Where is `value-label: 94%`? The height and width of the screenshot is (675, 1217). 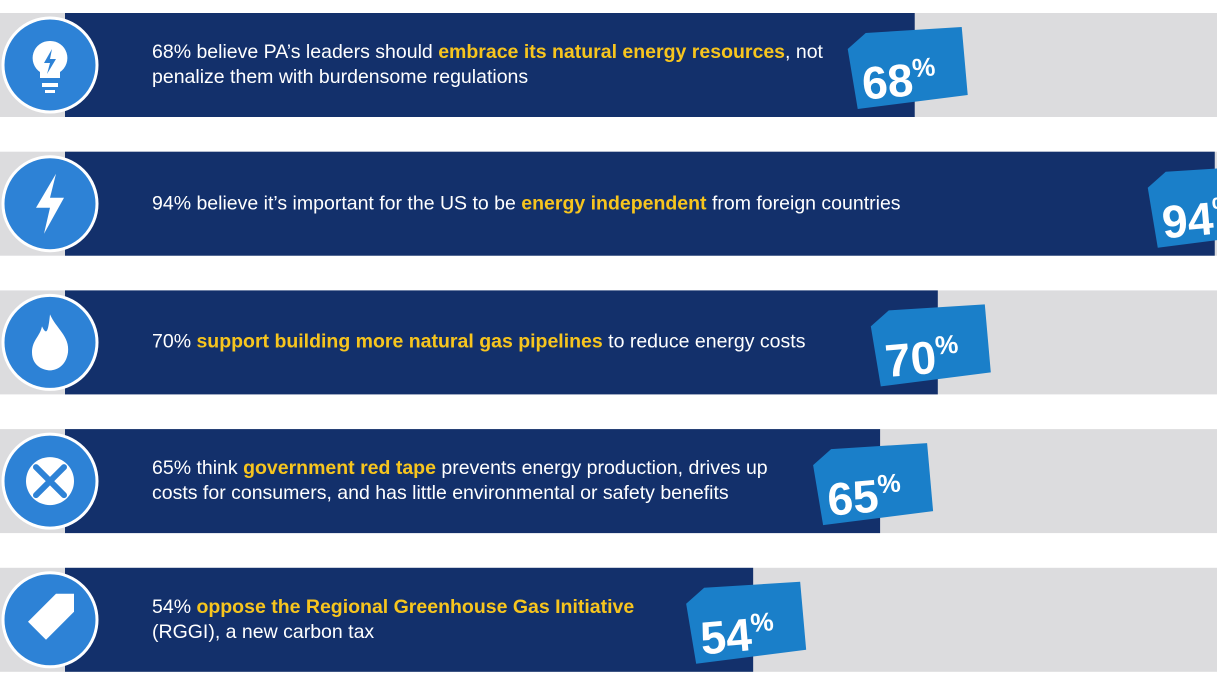 value-label: 94% is located at coordinates (1188, 219).